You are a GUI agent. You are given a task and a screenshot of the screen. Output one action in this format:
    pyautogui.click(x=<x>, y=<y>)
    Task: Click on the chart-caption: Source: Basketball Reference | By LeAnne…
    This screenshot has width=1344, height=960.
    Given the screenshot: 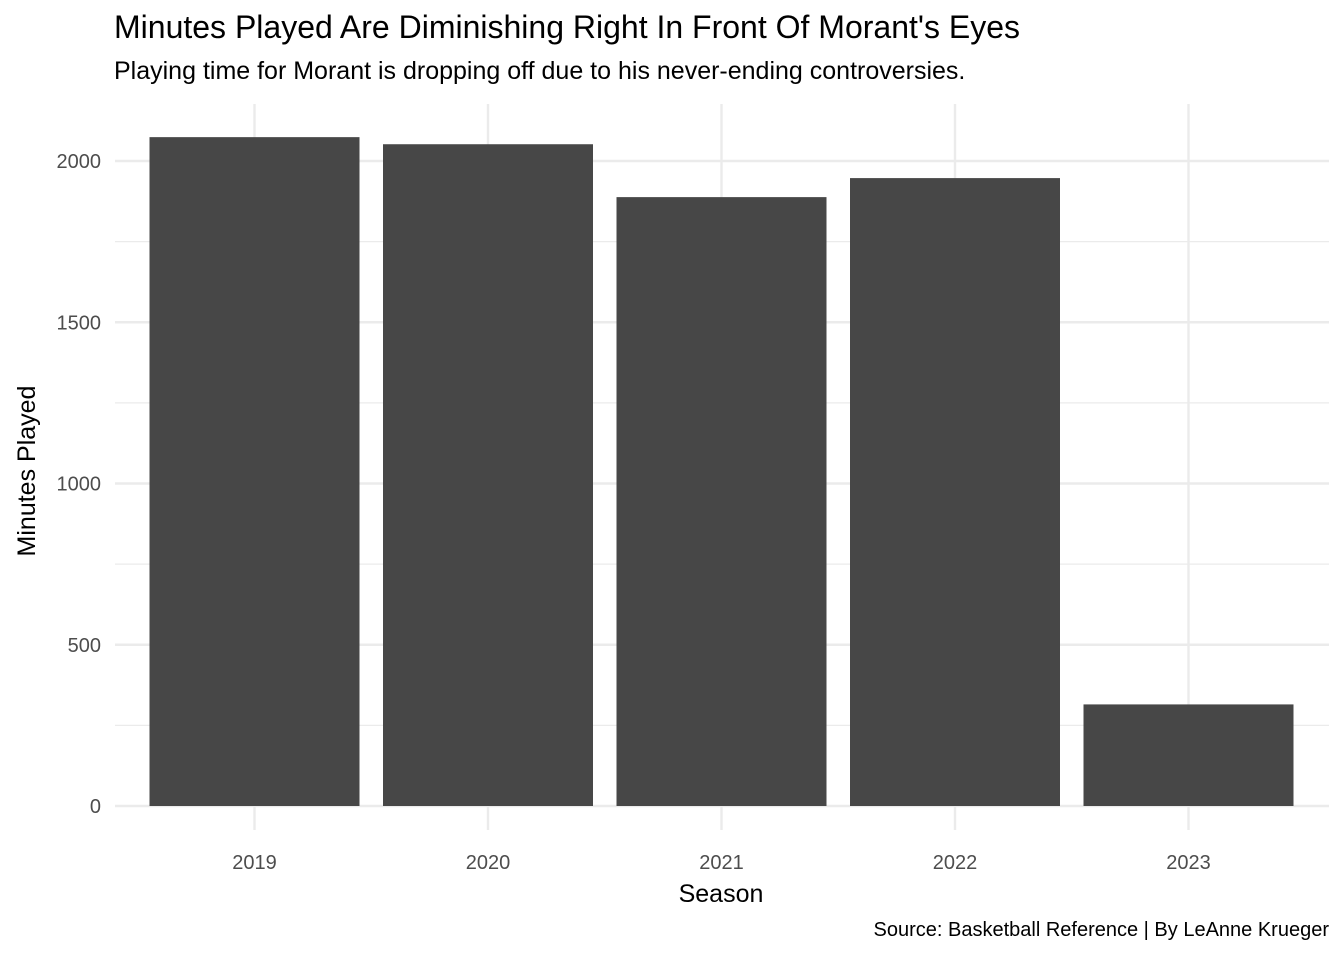 What is the action you would take?
    pyautogui.click(x=1101, y=930)
    